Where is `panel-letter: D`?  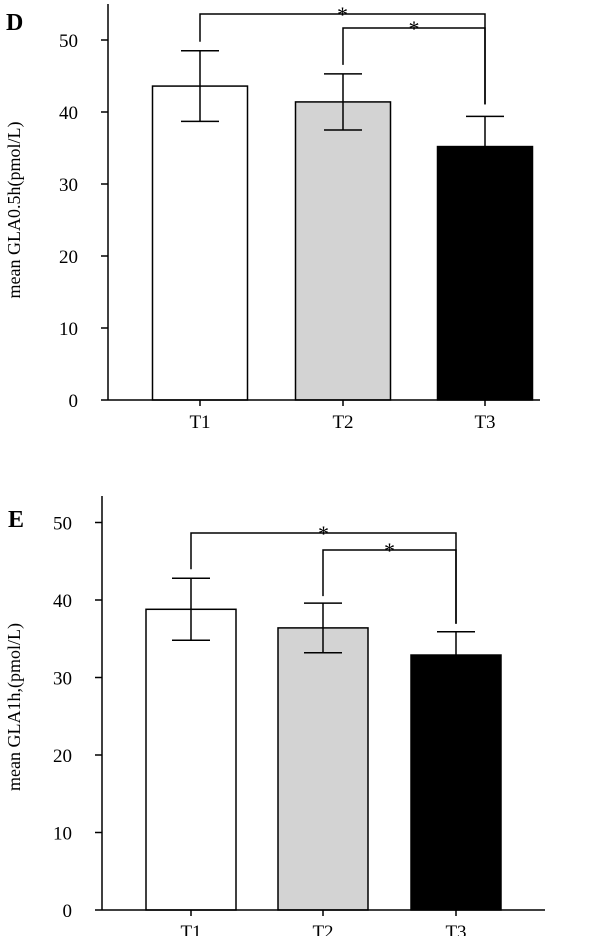 panel-letter: D is located at coordinates (14, 23).